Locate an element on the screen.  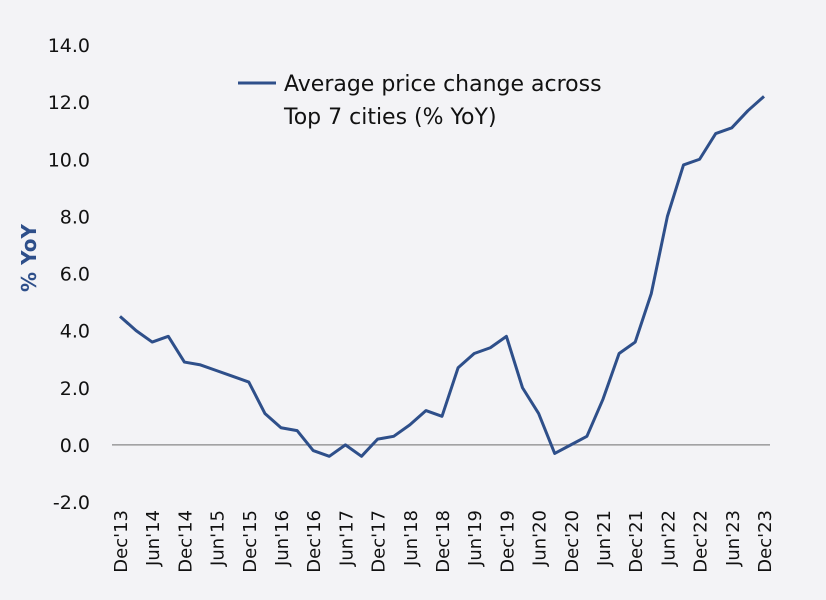
x-tick-label: Dec'18 is located at coordinates (443, 541).